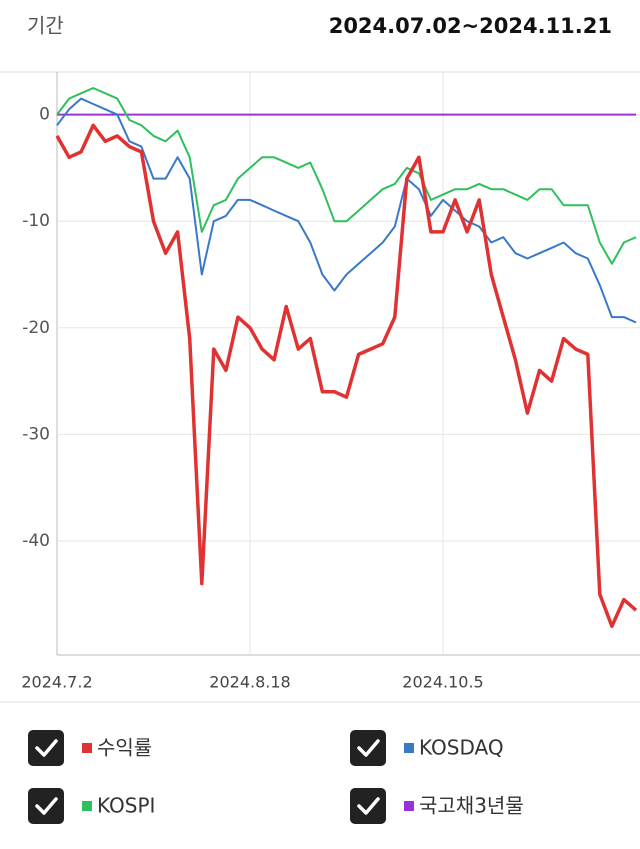  What do you see at coordinates (56, 682) in the screenshot?
I see `x-tick-label: 2024.7.2` at bounding box center [56, 682].